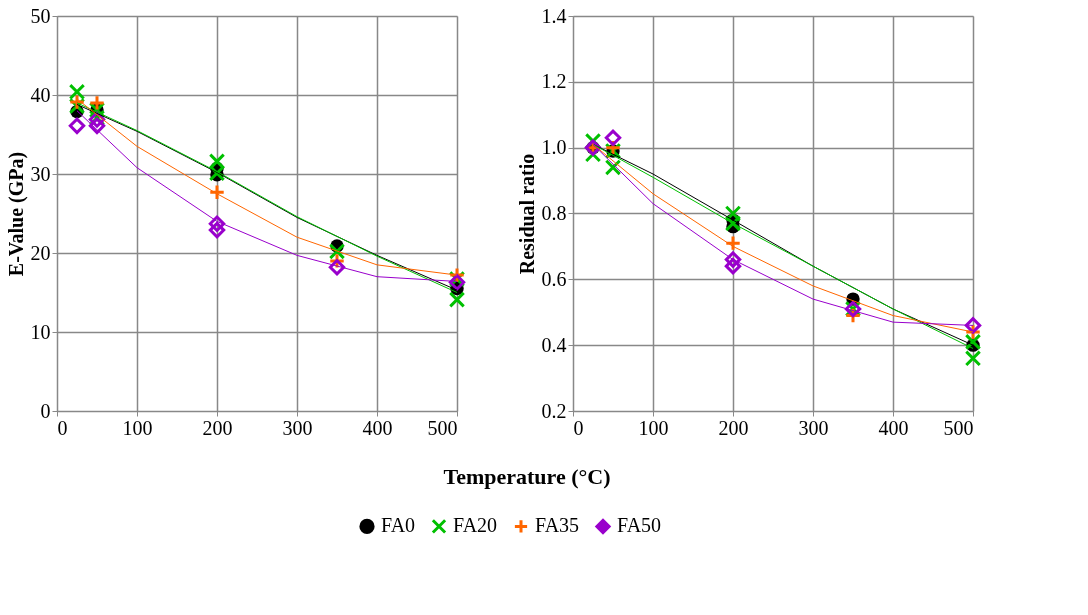  I want to click on y-tick-label: 30, so click(40, 173).